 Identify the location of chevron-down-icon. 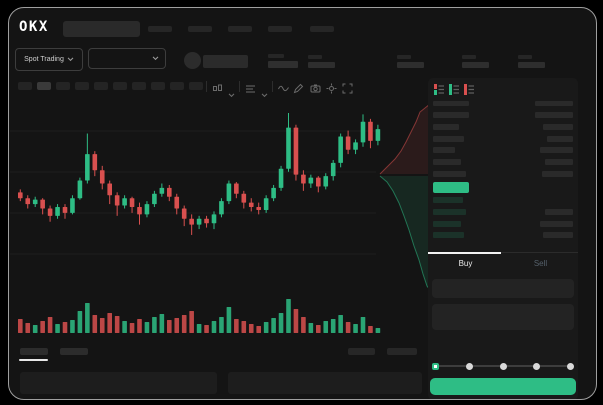
(264, 94).